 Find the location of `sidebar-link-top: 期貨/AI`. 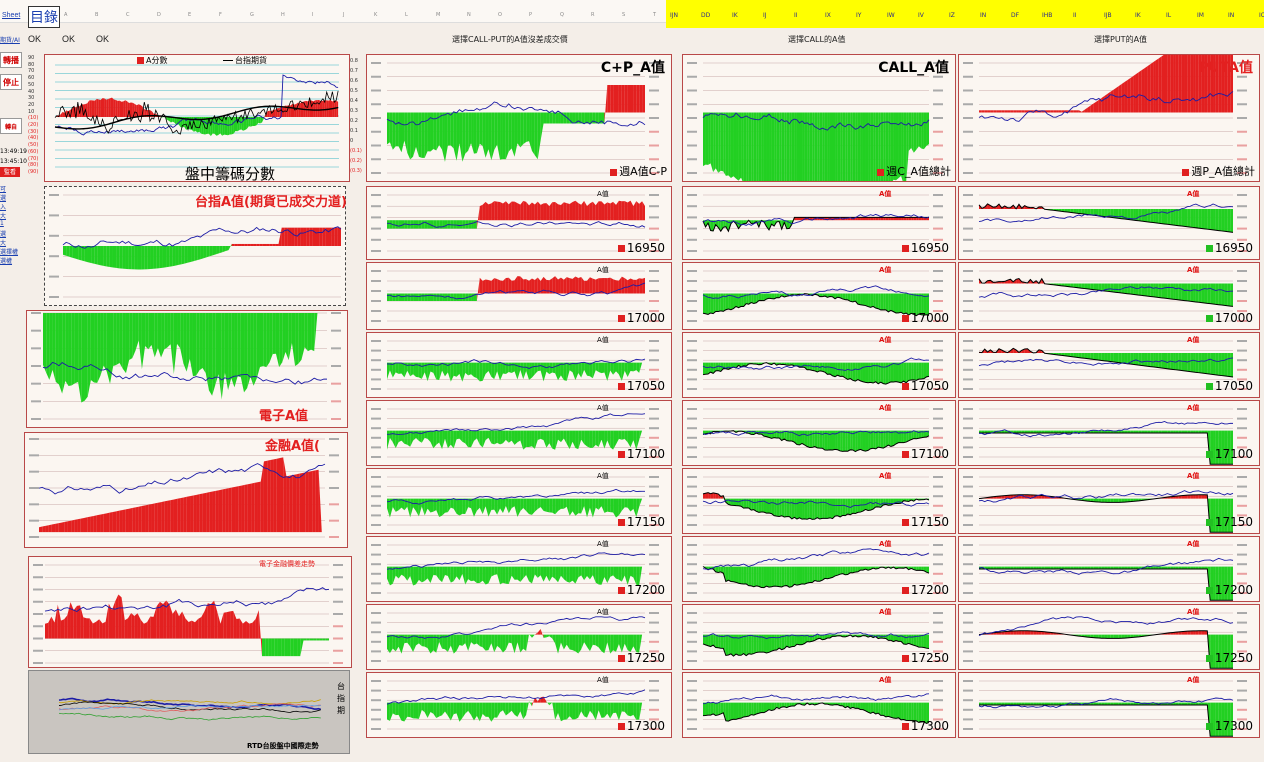

sidebar-link-top: 期貨/AI is located at coordinates (10, 40).